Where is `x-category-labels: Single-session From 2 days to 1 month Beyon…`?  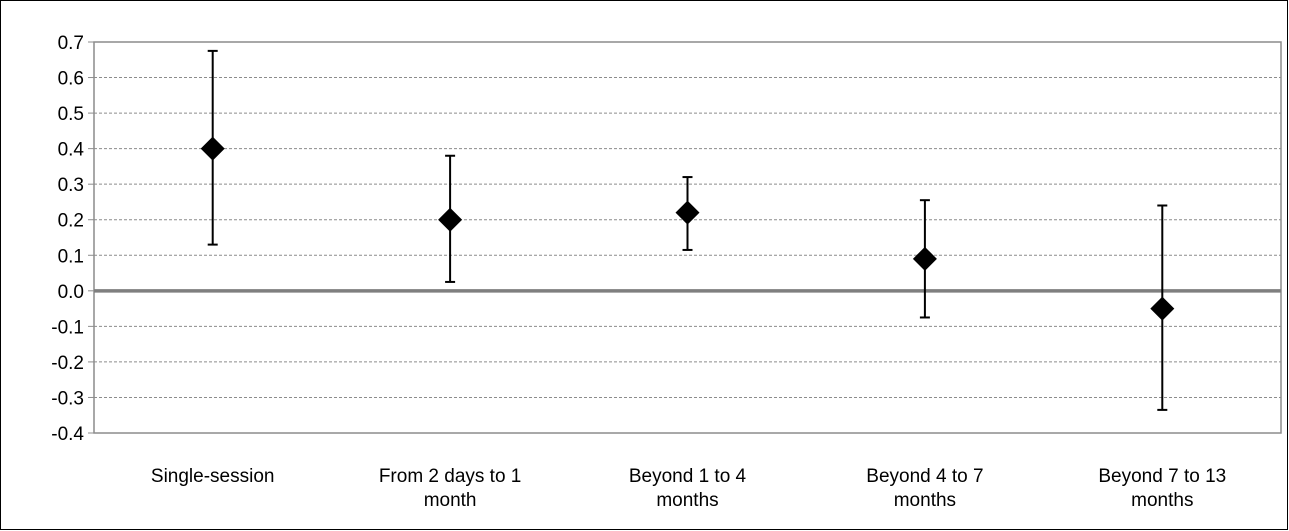
x-category-labels: Single-session From 2 days to 1 month Beyon… is located at coordinates (688, 488).